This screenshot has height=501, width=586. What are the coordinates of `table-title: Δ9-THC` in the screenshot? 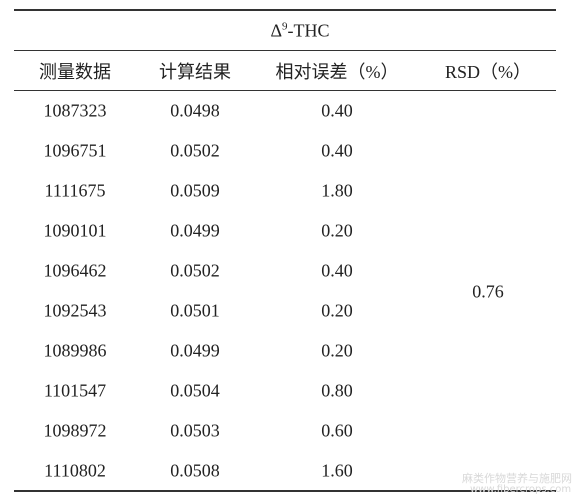 It's located at (299, 31).